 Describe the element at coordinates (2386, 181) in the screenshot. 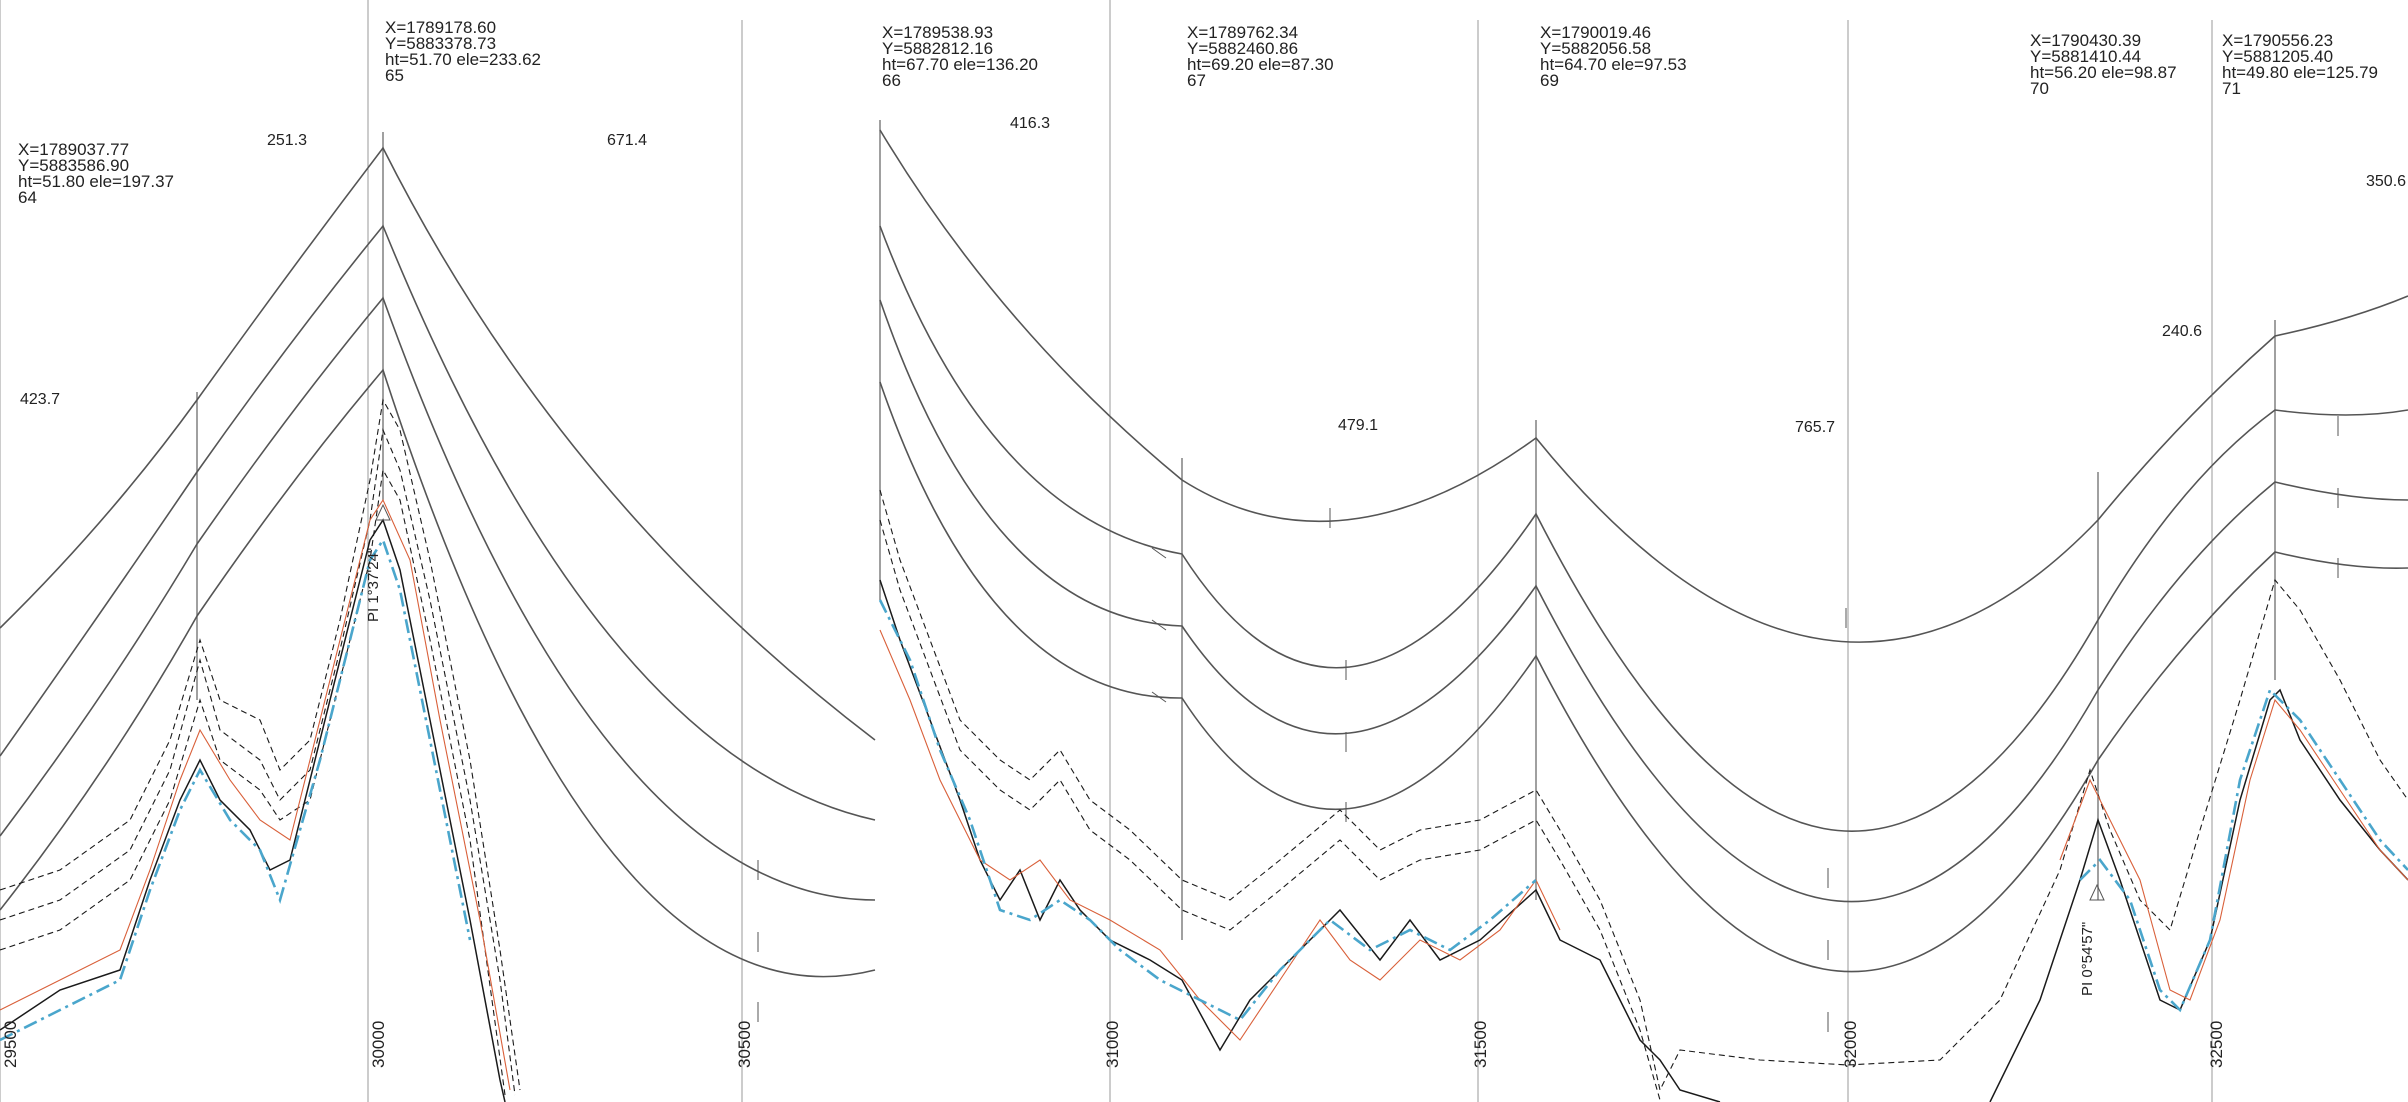

I see `span-length: 350.6` at that location.